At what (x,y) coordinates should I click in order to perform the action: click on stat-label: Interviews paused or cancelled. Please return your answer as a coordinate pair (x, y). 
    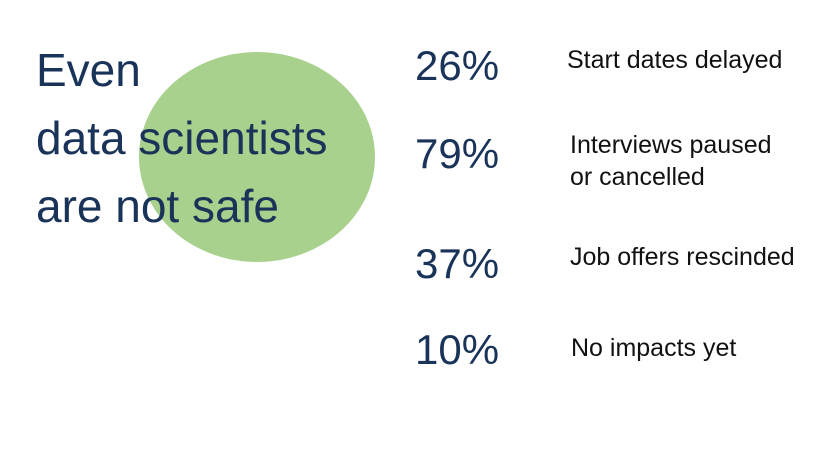
    Looking at the image, I should click on (671, 161).